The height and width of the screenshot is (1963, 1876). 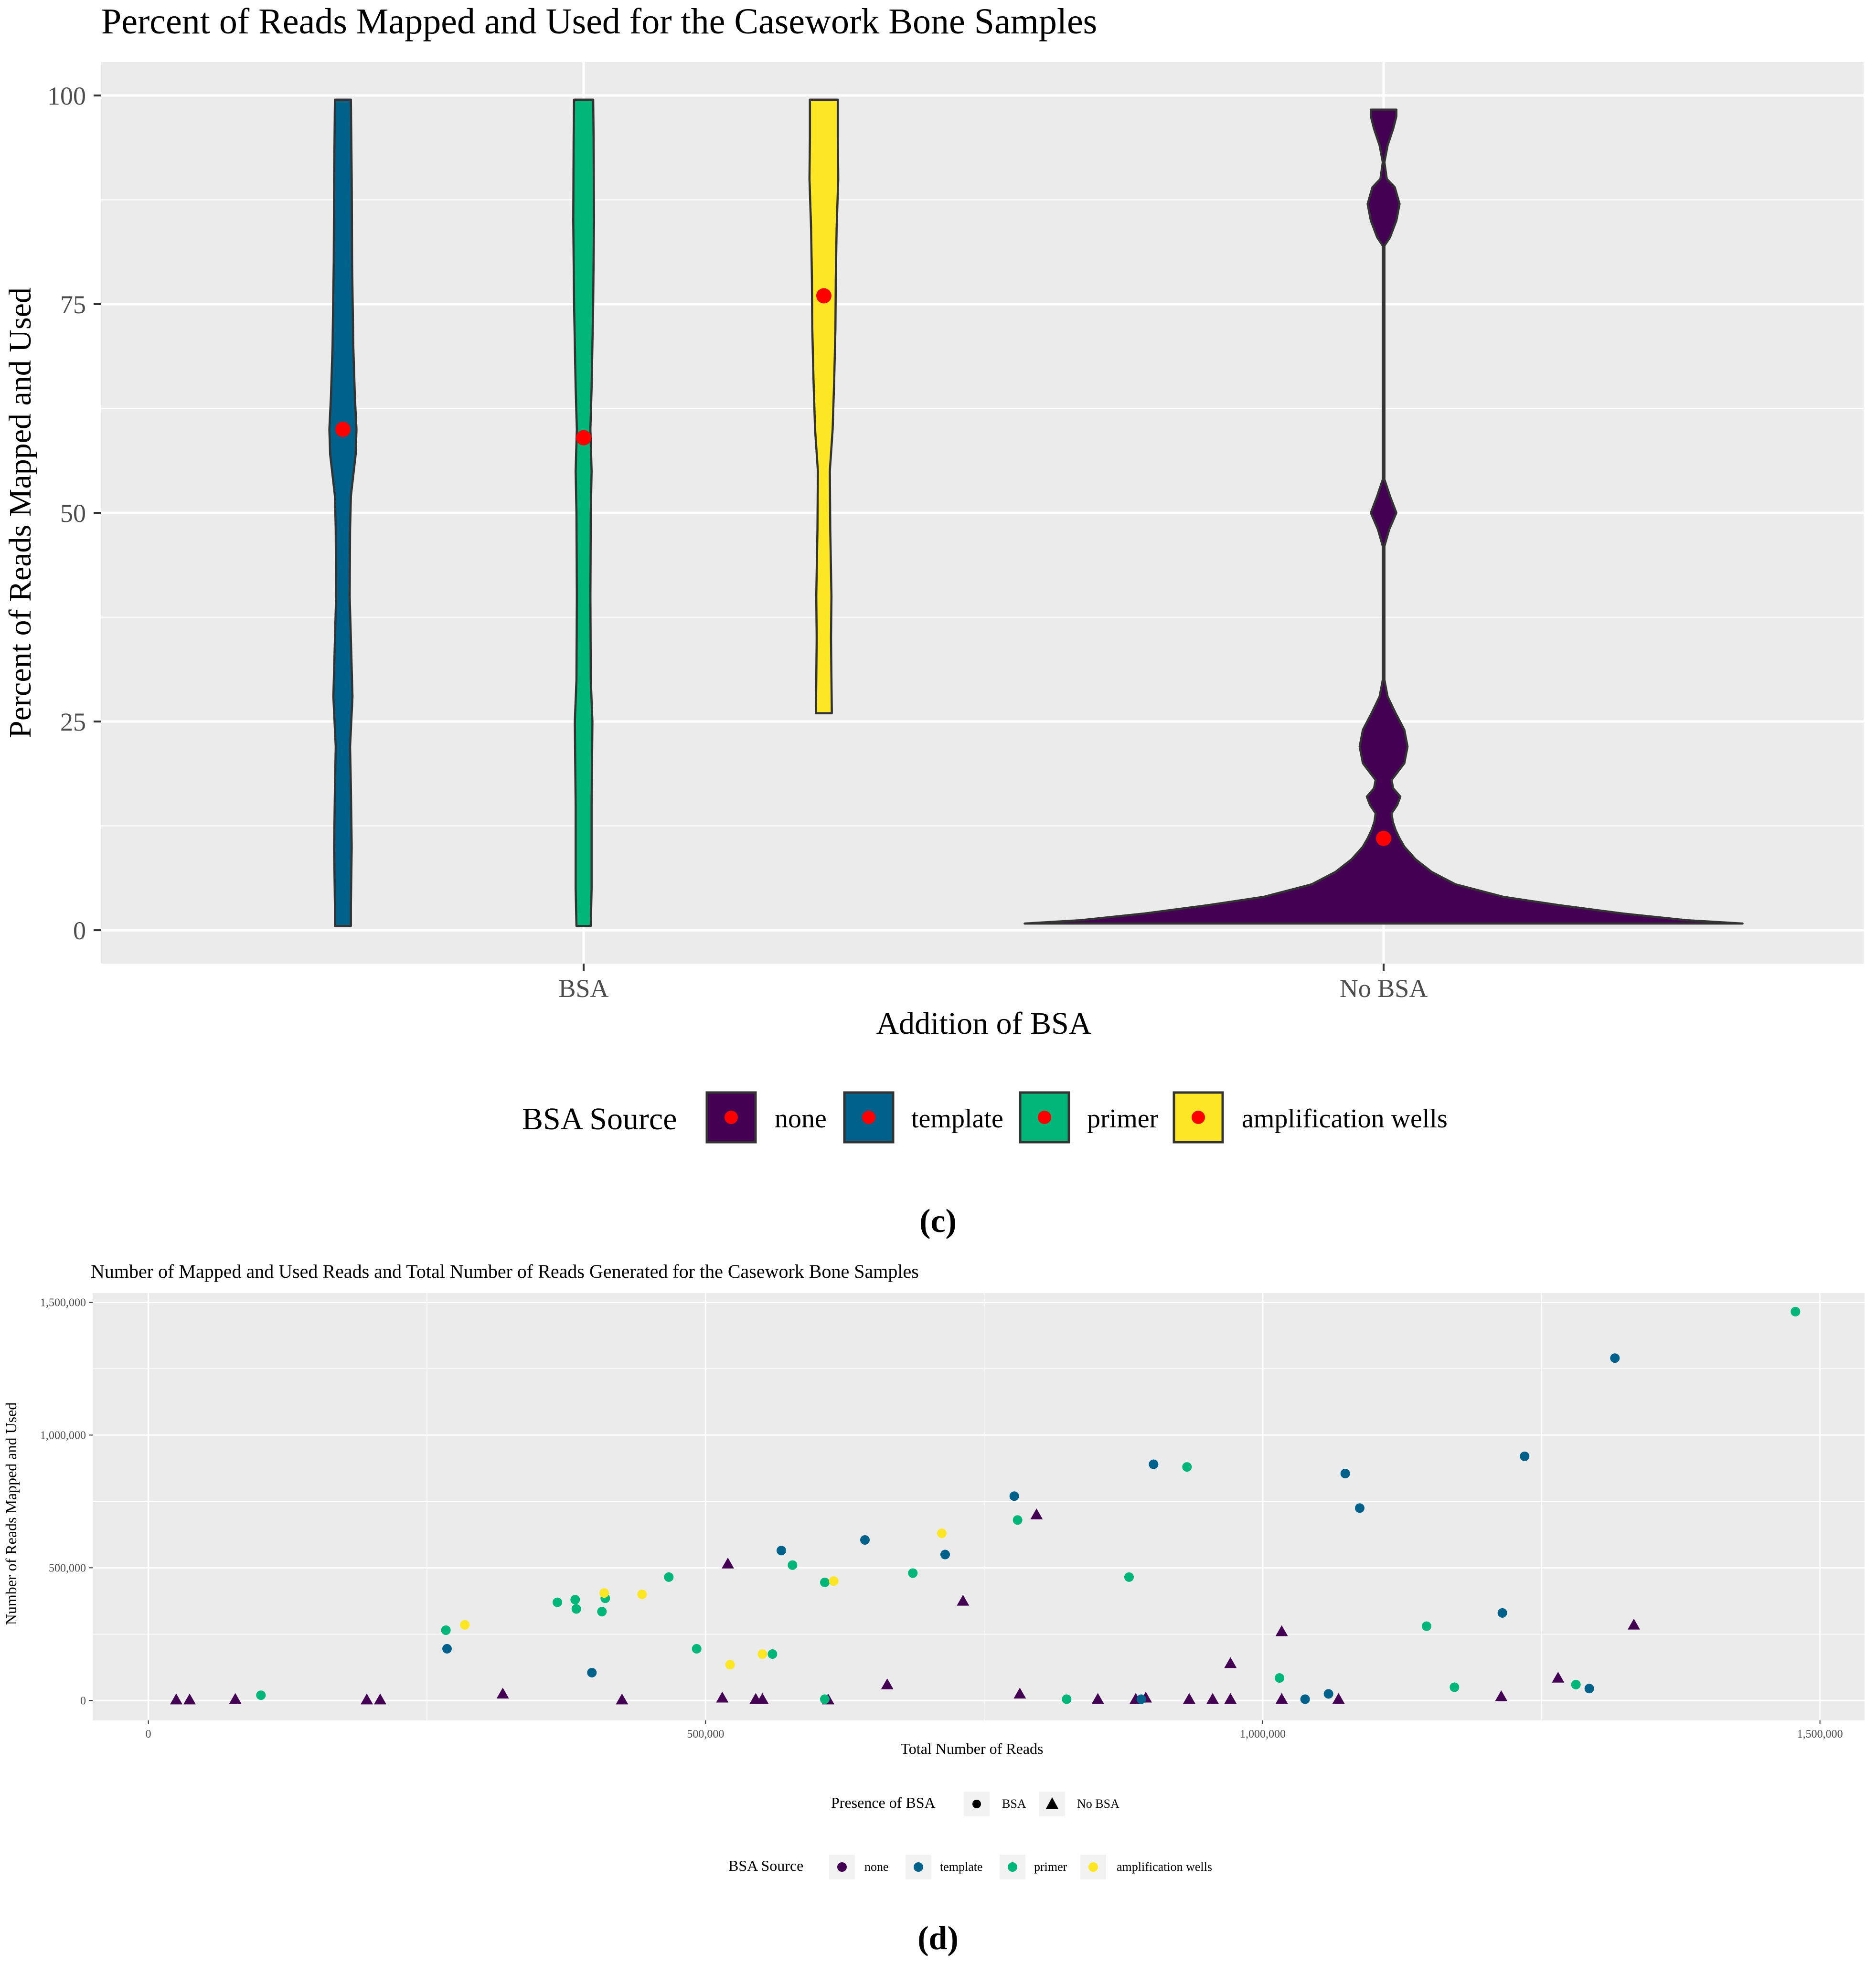 What do you see at coordinates (66, 96) in the screenshot?
I see `y-tick-label: 100` at bounding box center [66, 96].